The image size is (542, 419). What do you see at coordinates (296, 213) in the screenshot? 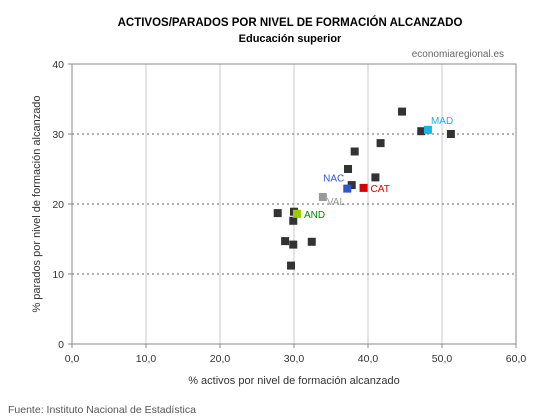
I see `data-point-and` at bounding box center [296, 213].